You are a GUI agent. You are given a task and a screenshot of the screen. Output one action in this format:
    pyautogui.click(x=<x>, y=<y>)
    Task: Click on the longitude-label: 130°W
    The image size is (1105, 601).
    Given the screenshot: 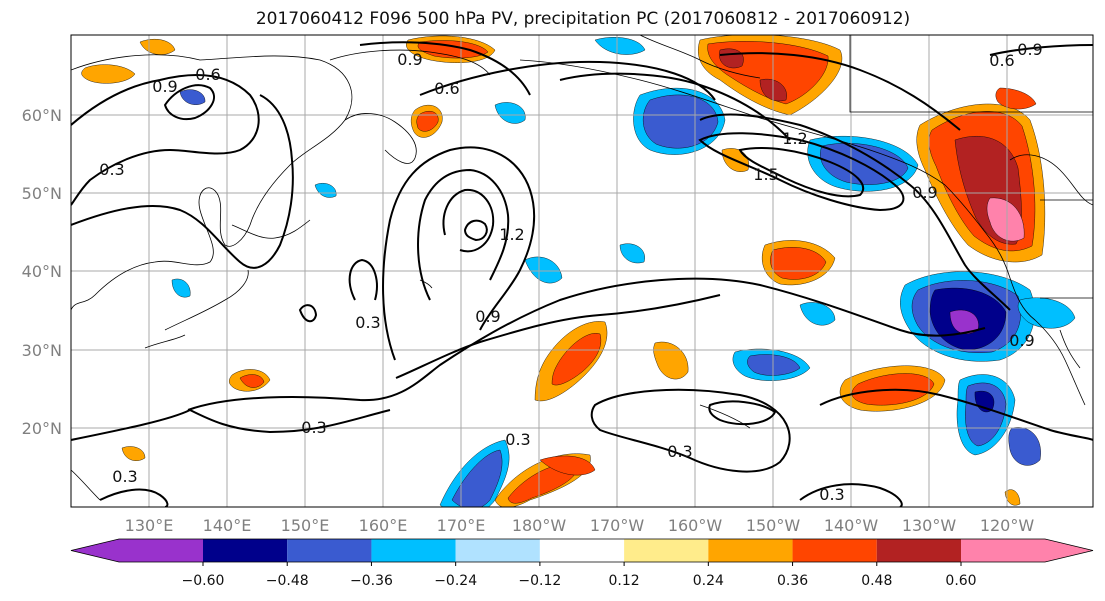 What is the action you would take?
    pyautogui.click(x=929, y=525)
    